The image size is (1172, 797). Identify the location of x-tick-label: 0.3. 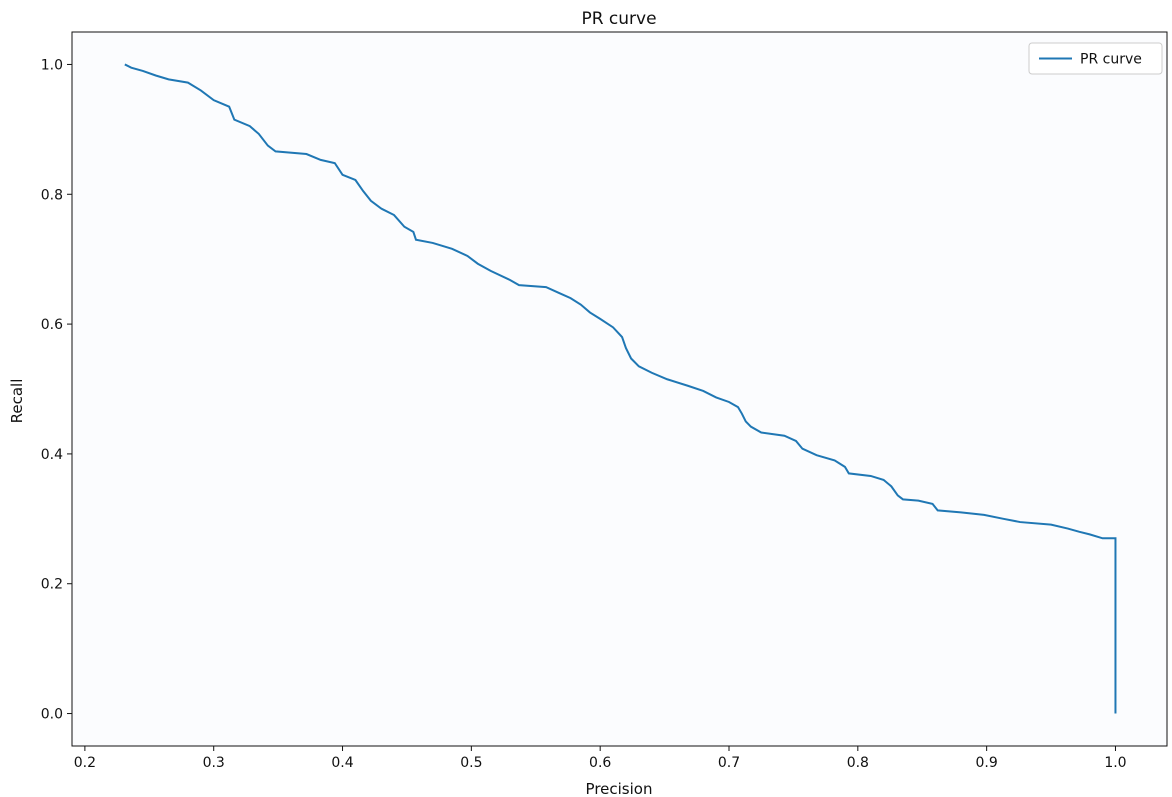
(214, 763).